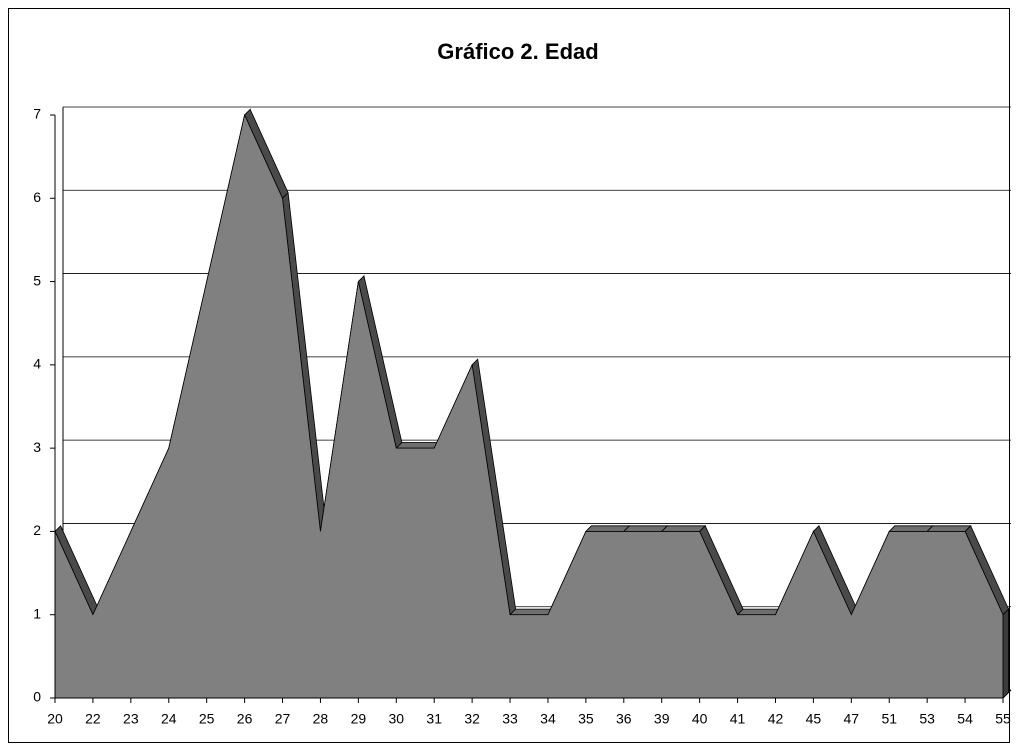 The height and width of the screenshot is (756, 1018). Describe the element at coordinates (37, 197) in the screenshot. I see `y-tick-label: 6` at that location.